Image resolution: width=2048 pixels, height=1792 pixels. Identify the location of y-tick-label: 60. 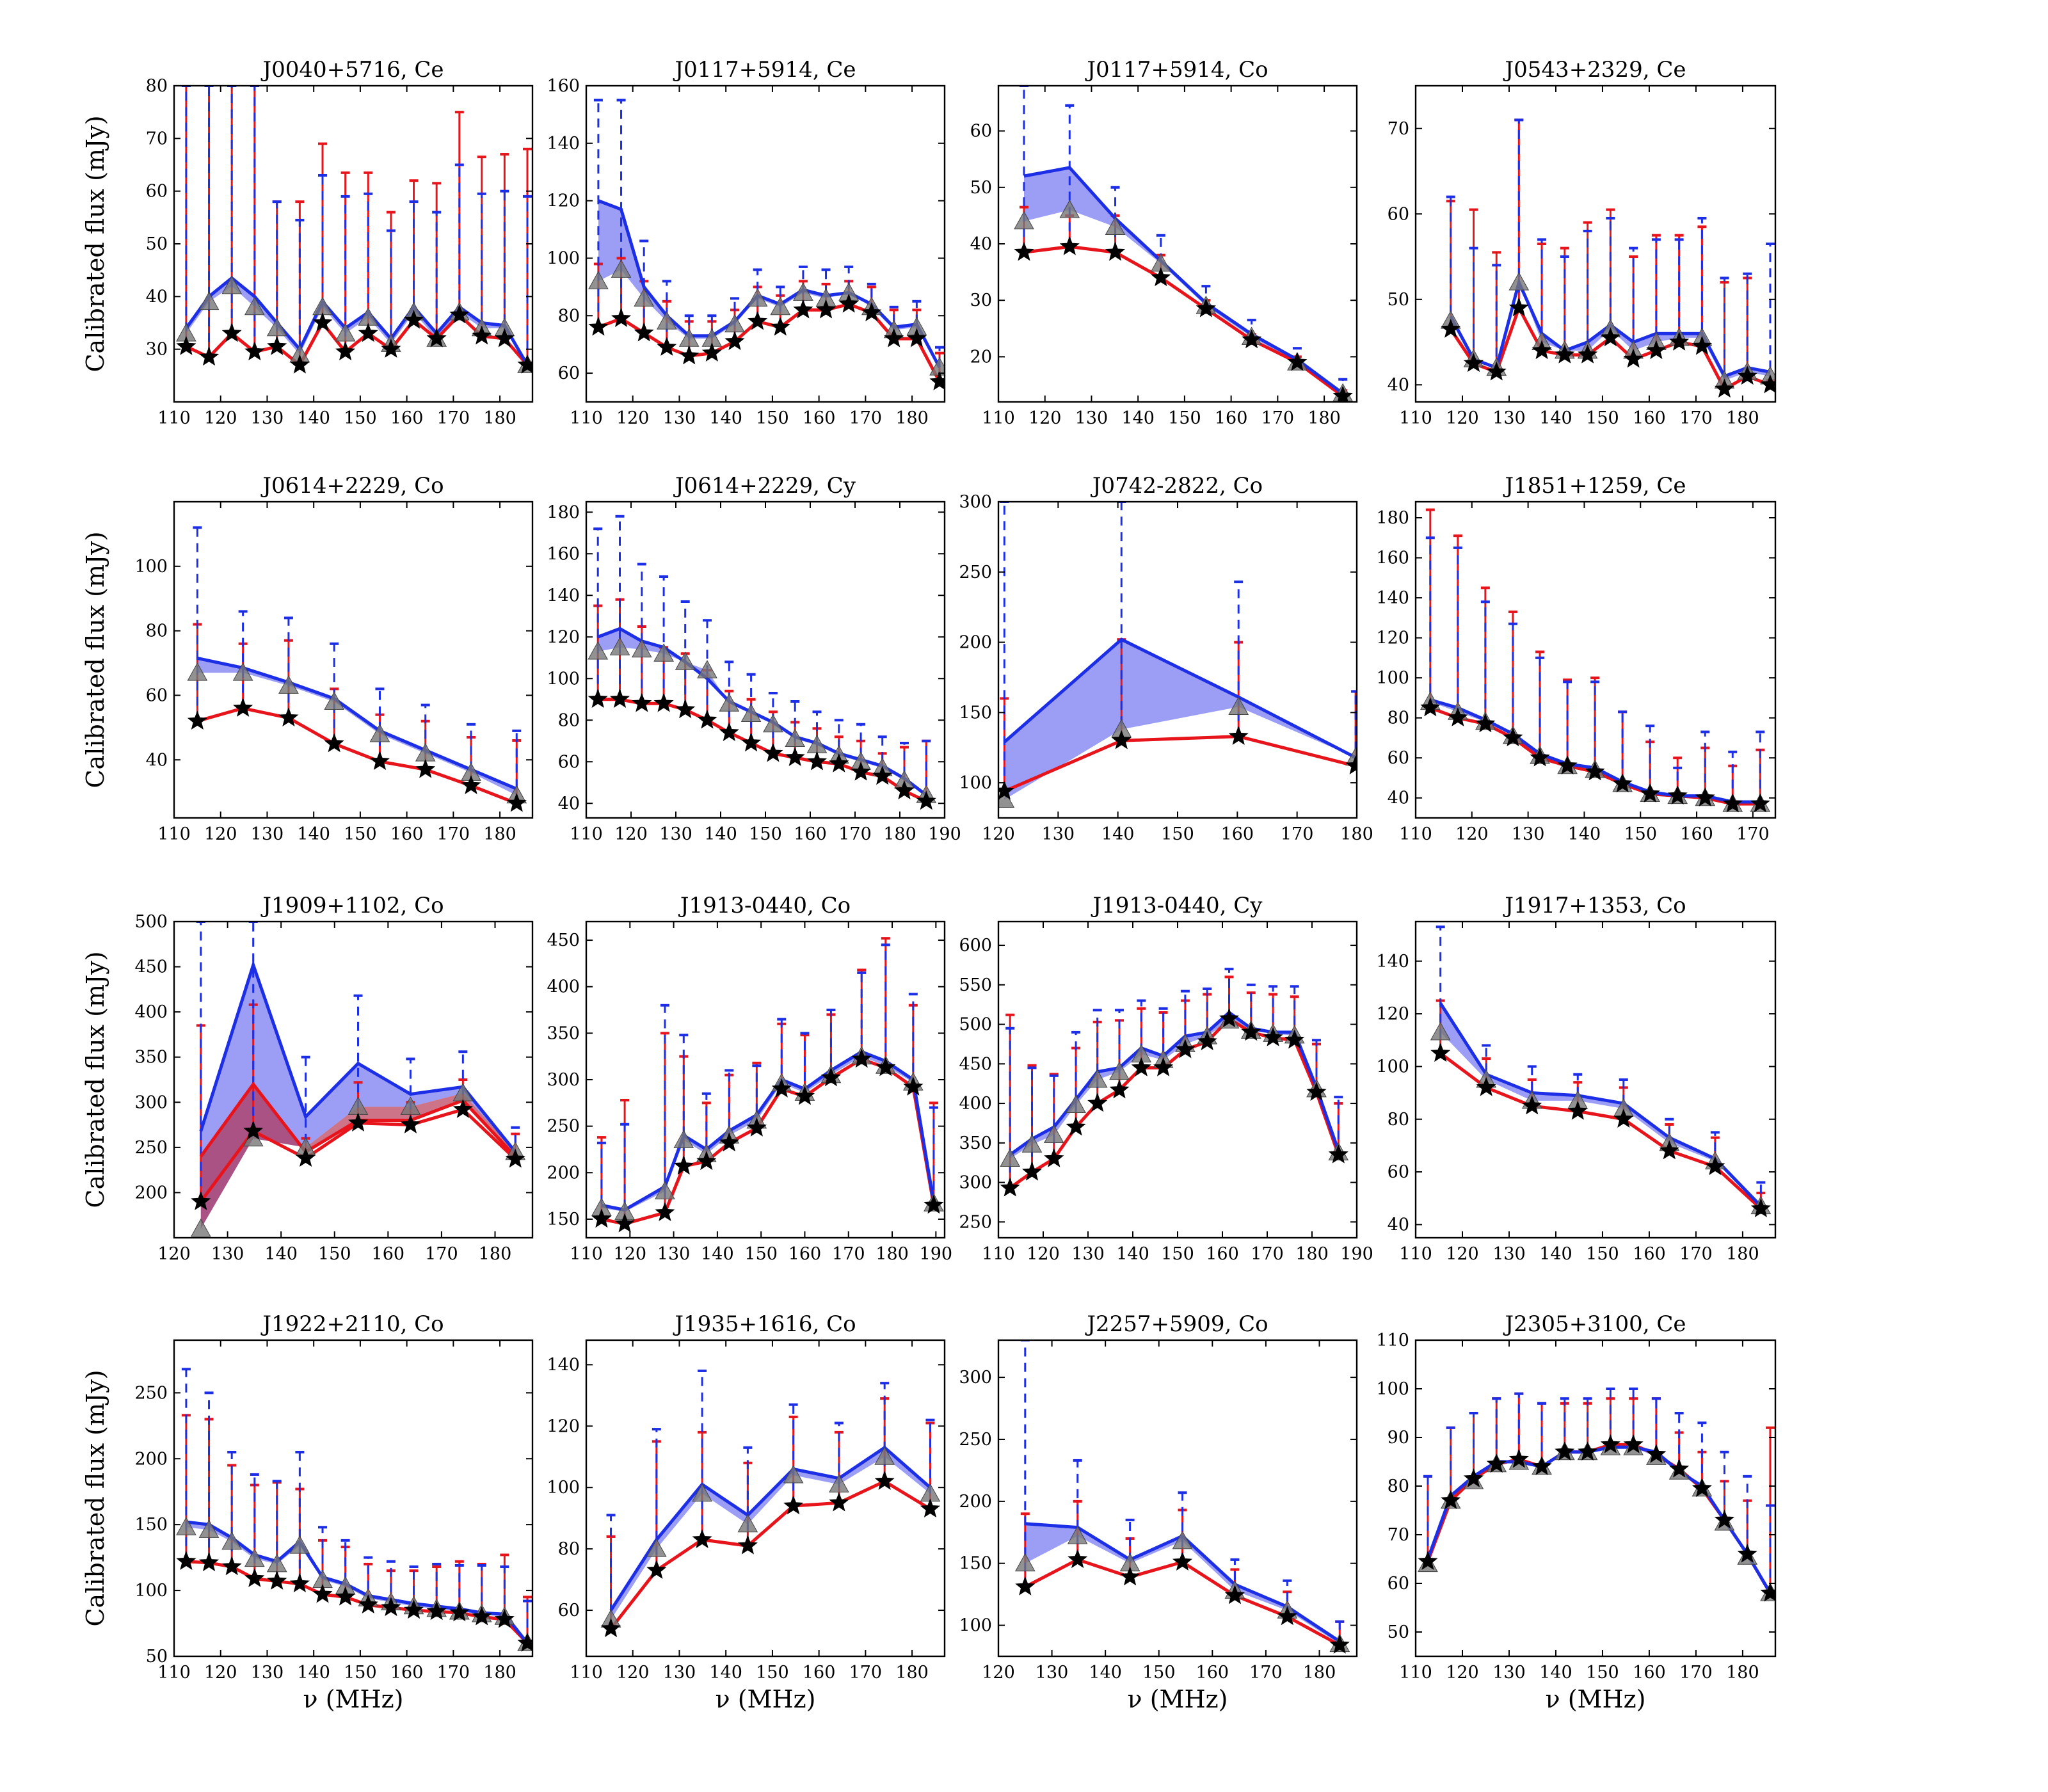
(157, 695).